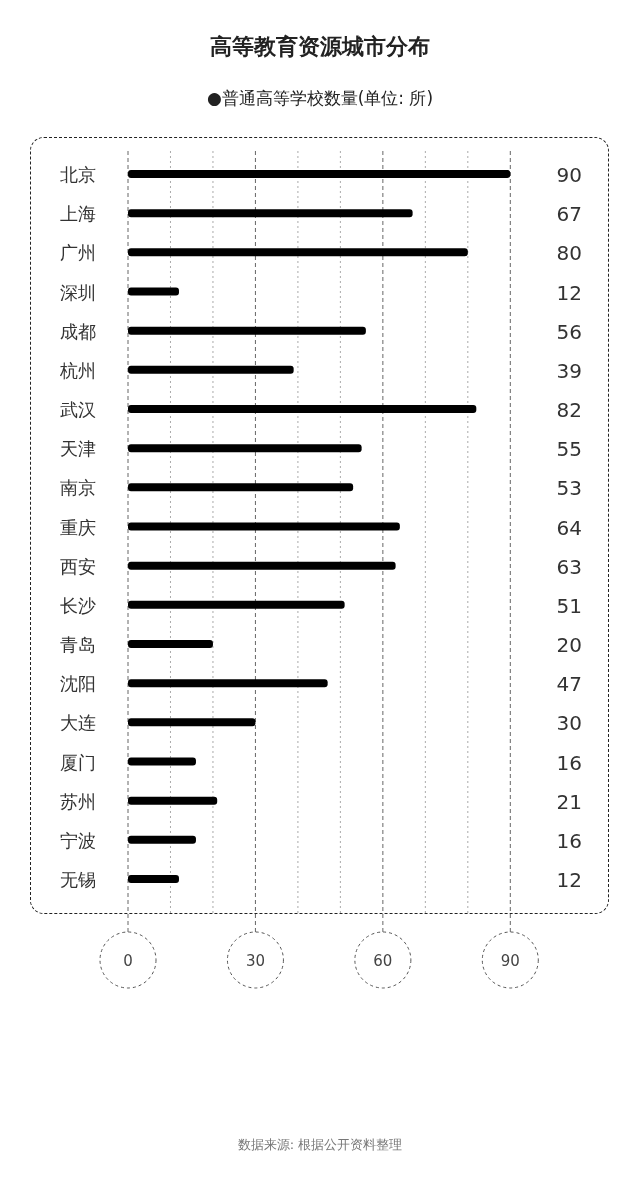  What do you see at coordinates (78, 762) in the screenshot?
I see `y-tick-label: 厦门` at bounding box center [78, 762].